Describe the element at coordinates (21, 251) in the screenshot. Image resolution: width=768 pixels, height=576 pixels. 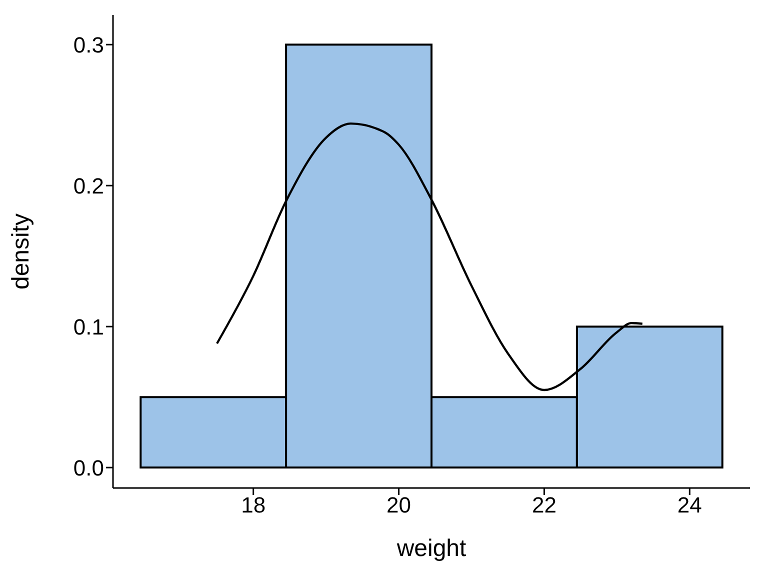
I see `y-axis-title: density` at that location.